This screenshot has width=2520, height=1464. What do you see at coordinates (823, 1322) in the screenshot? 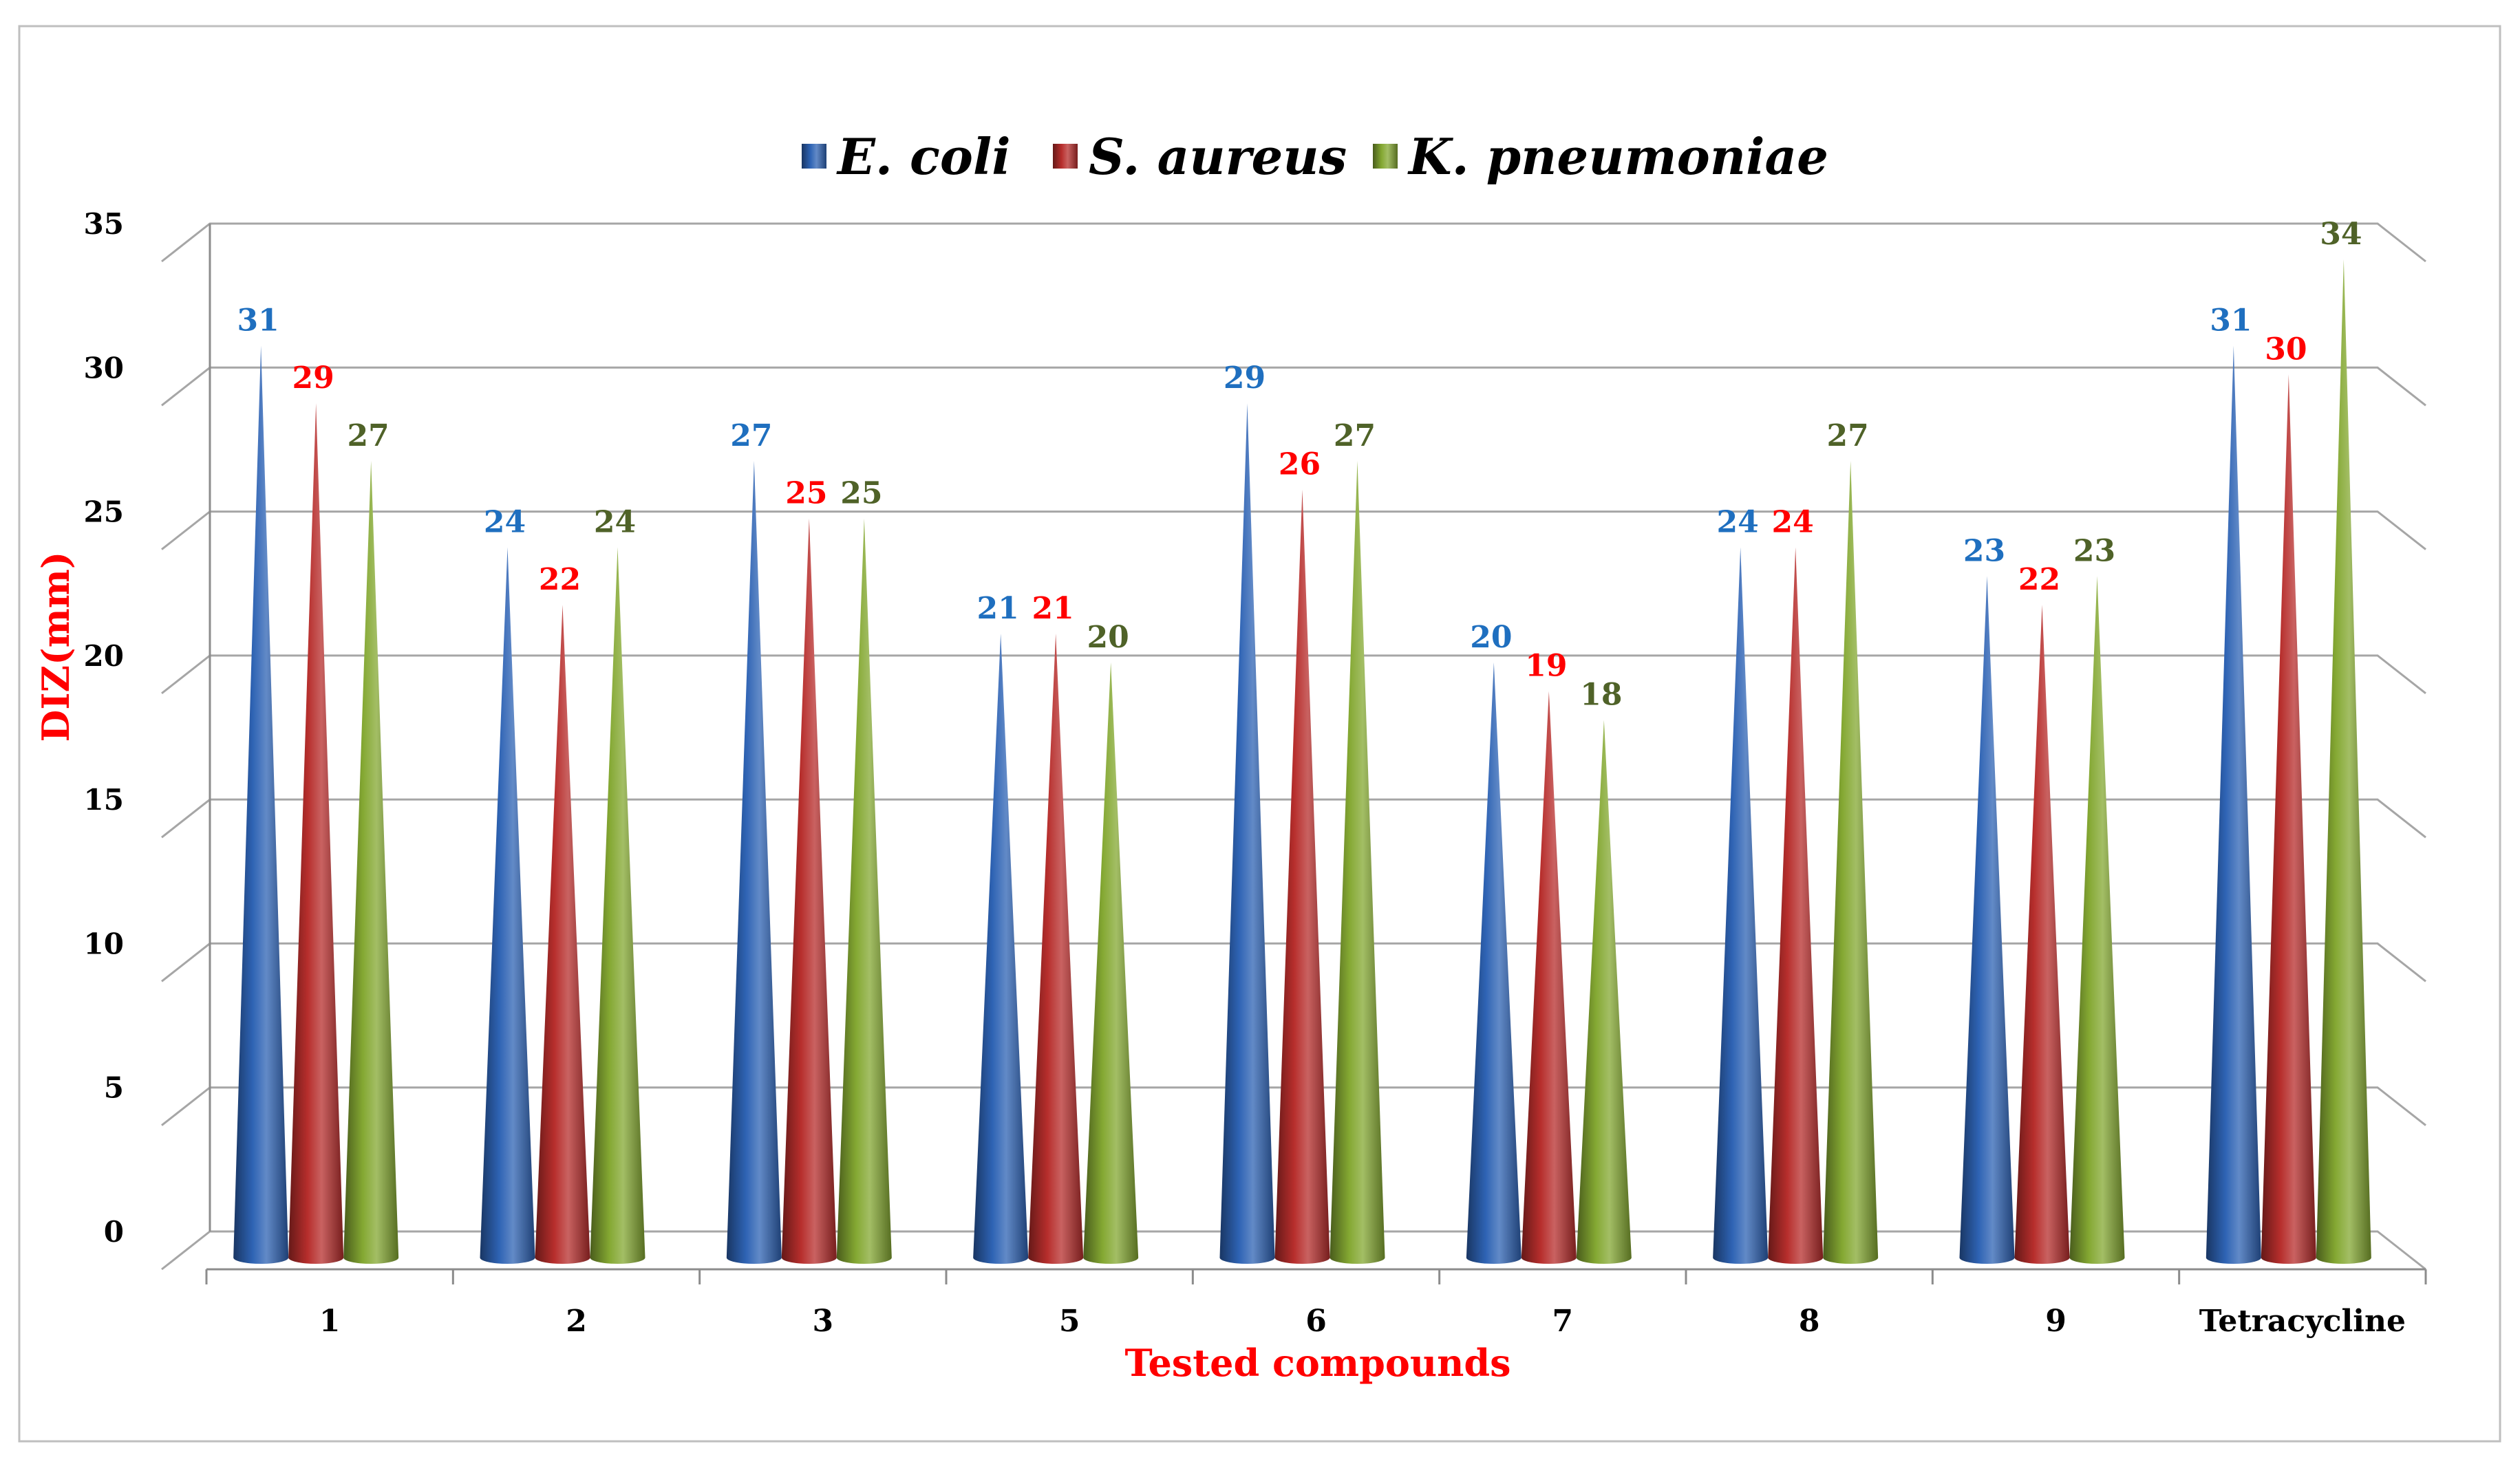
I see `x-tick-label: 3` at bounding box center [823, 1322].